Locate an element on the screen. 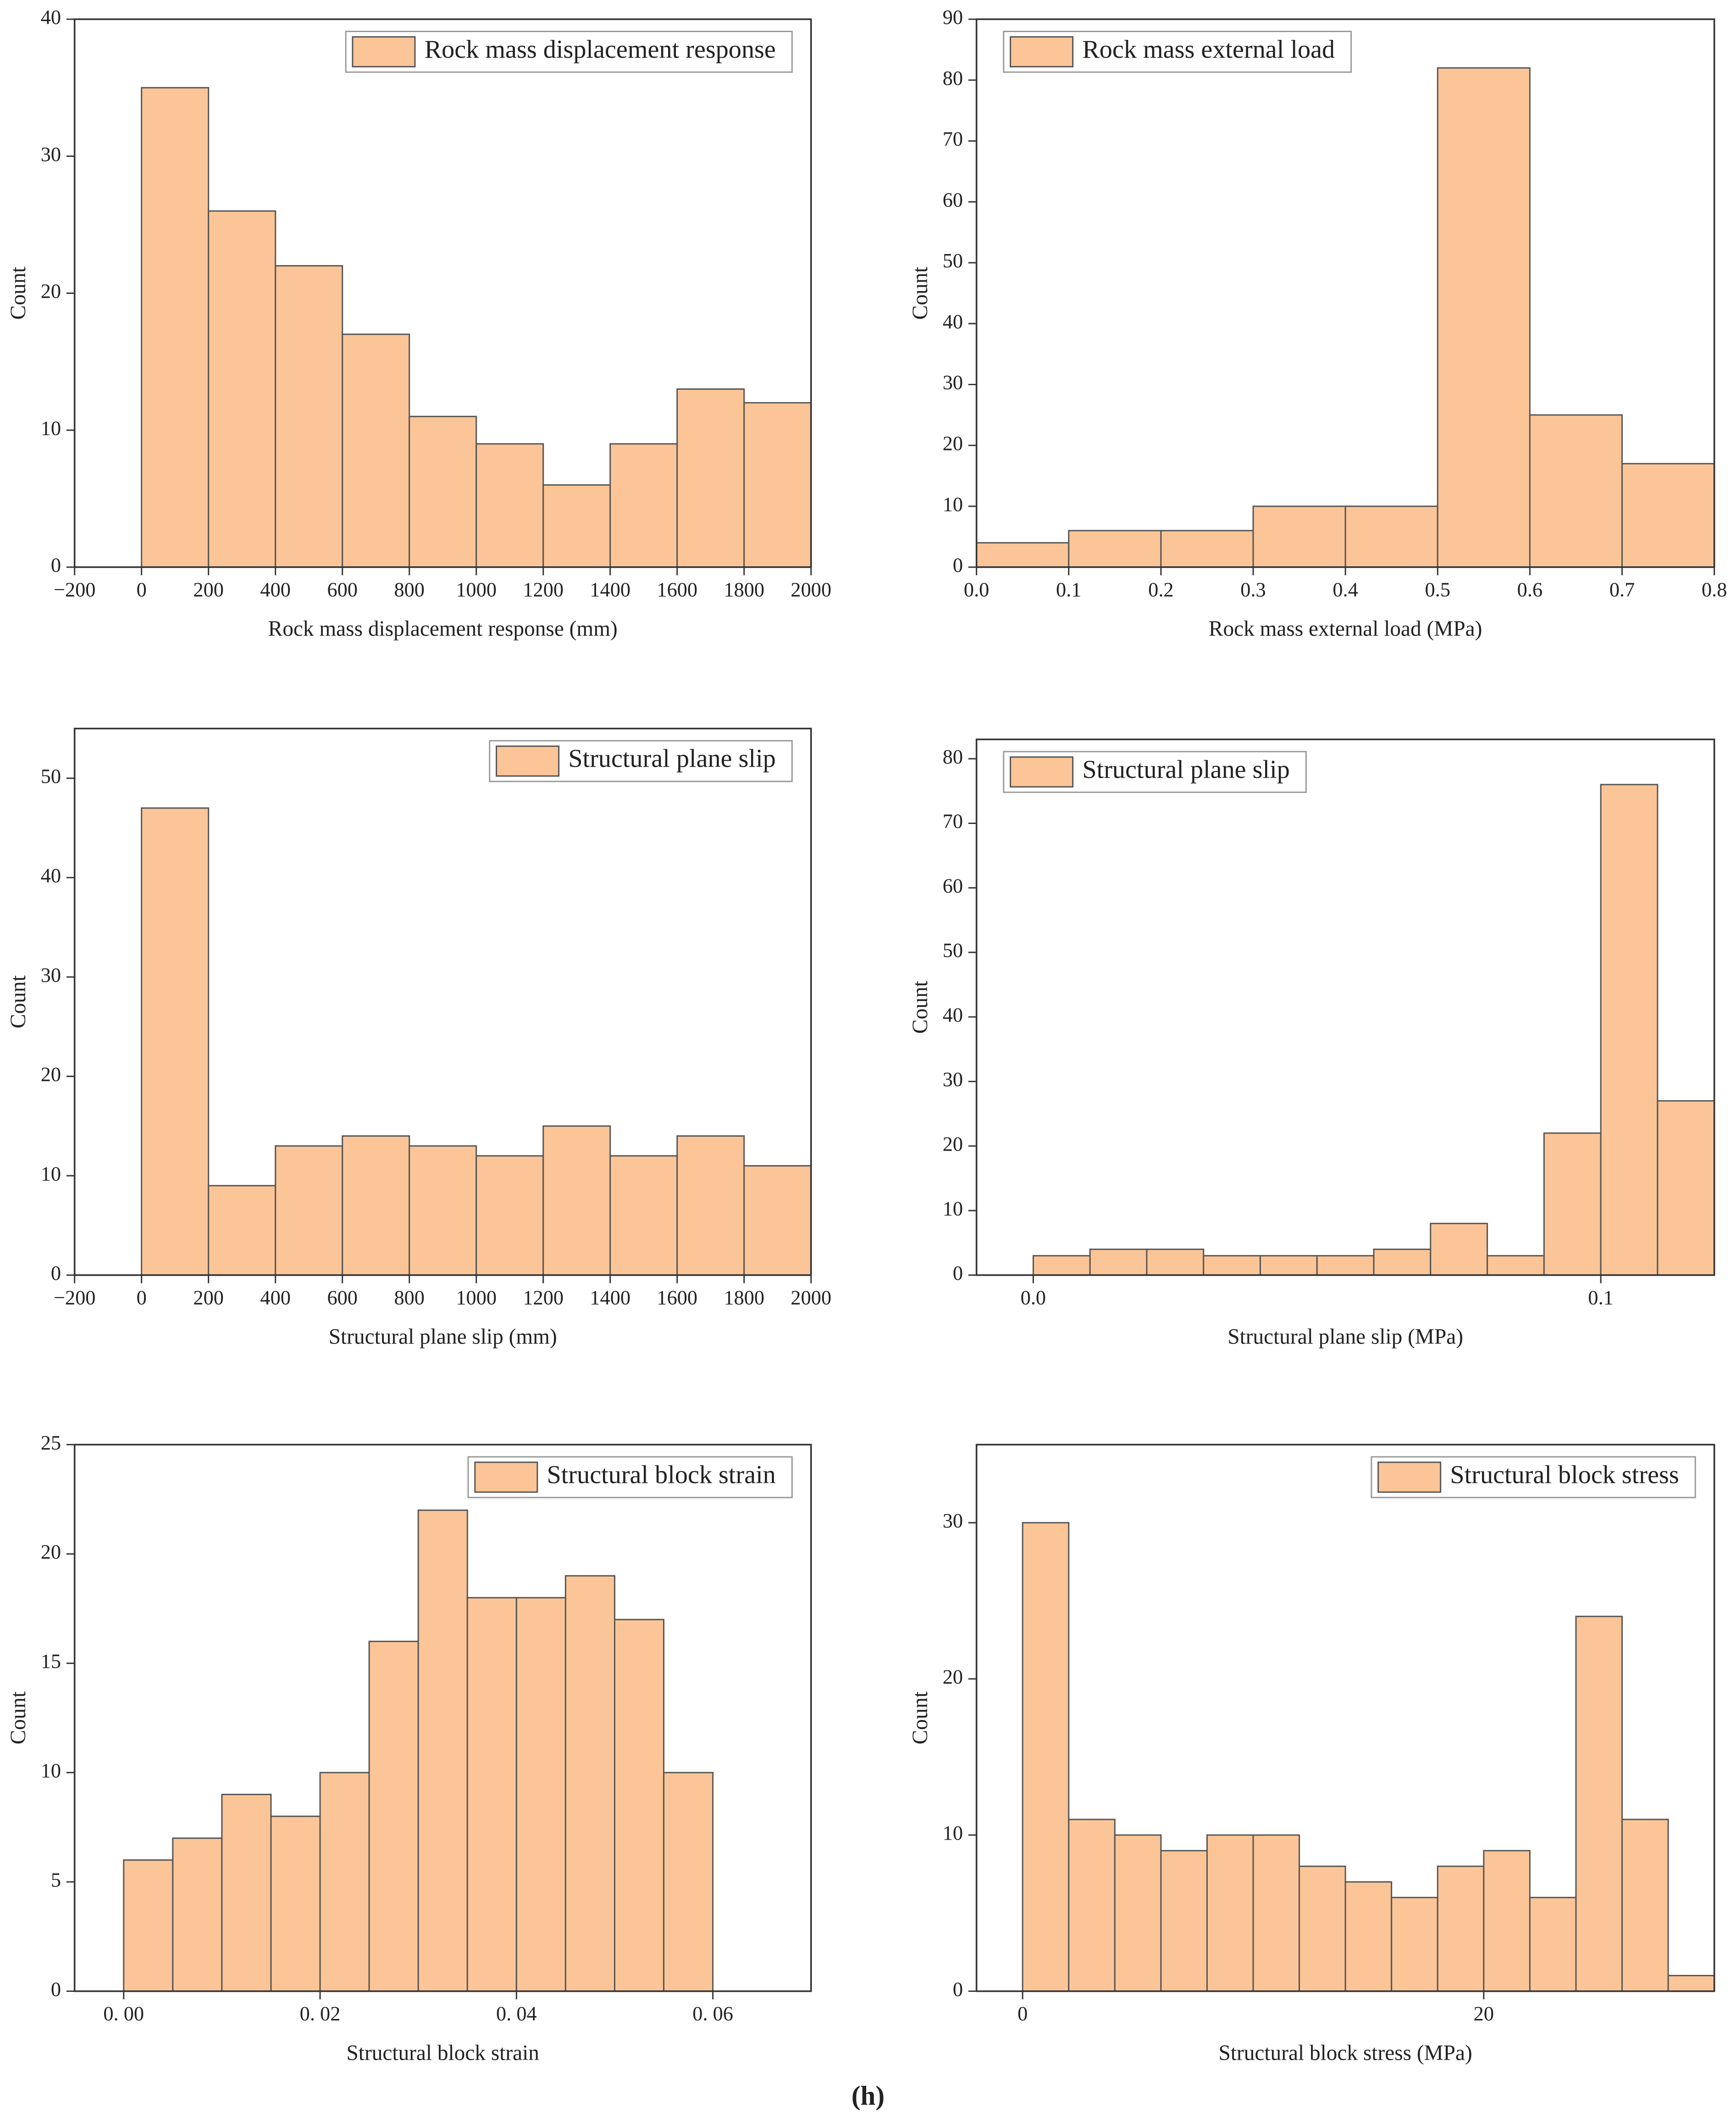 This screenshot has height=2123, width=1736. y-tick-label: 40 is located at coordinates (51, 17).